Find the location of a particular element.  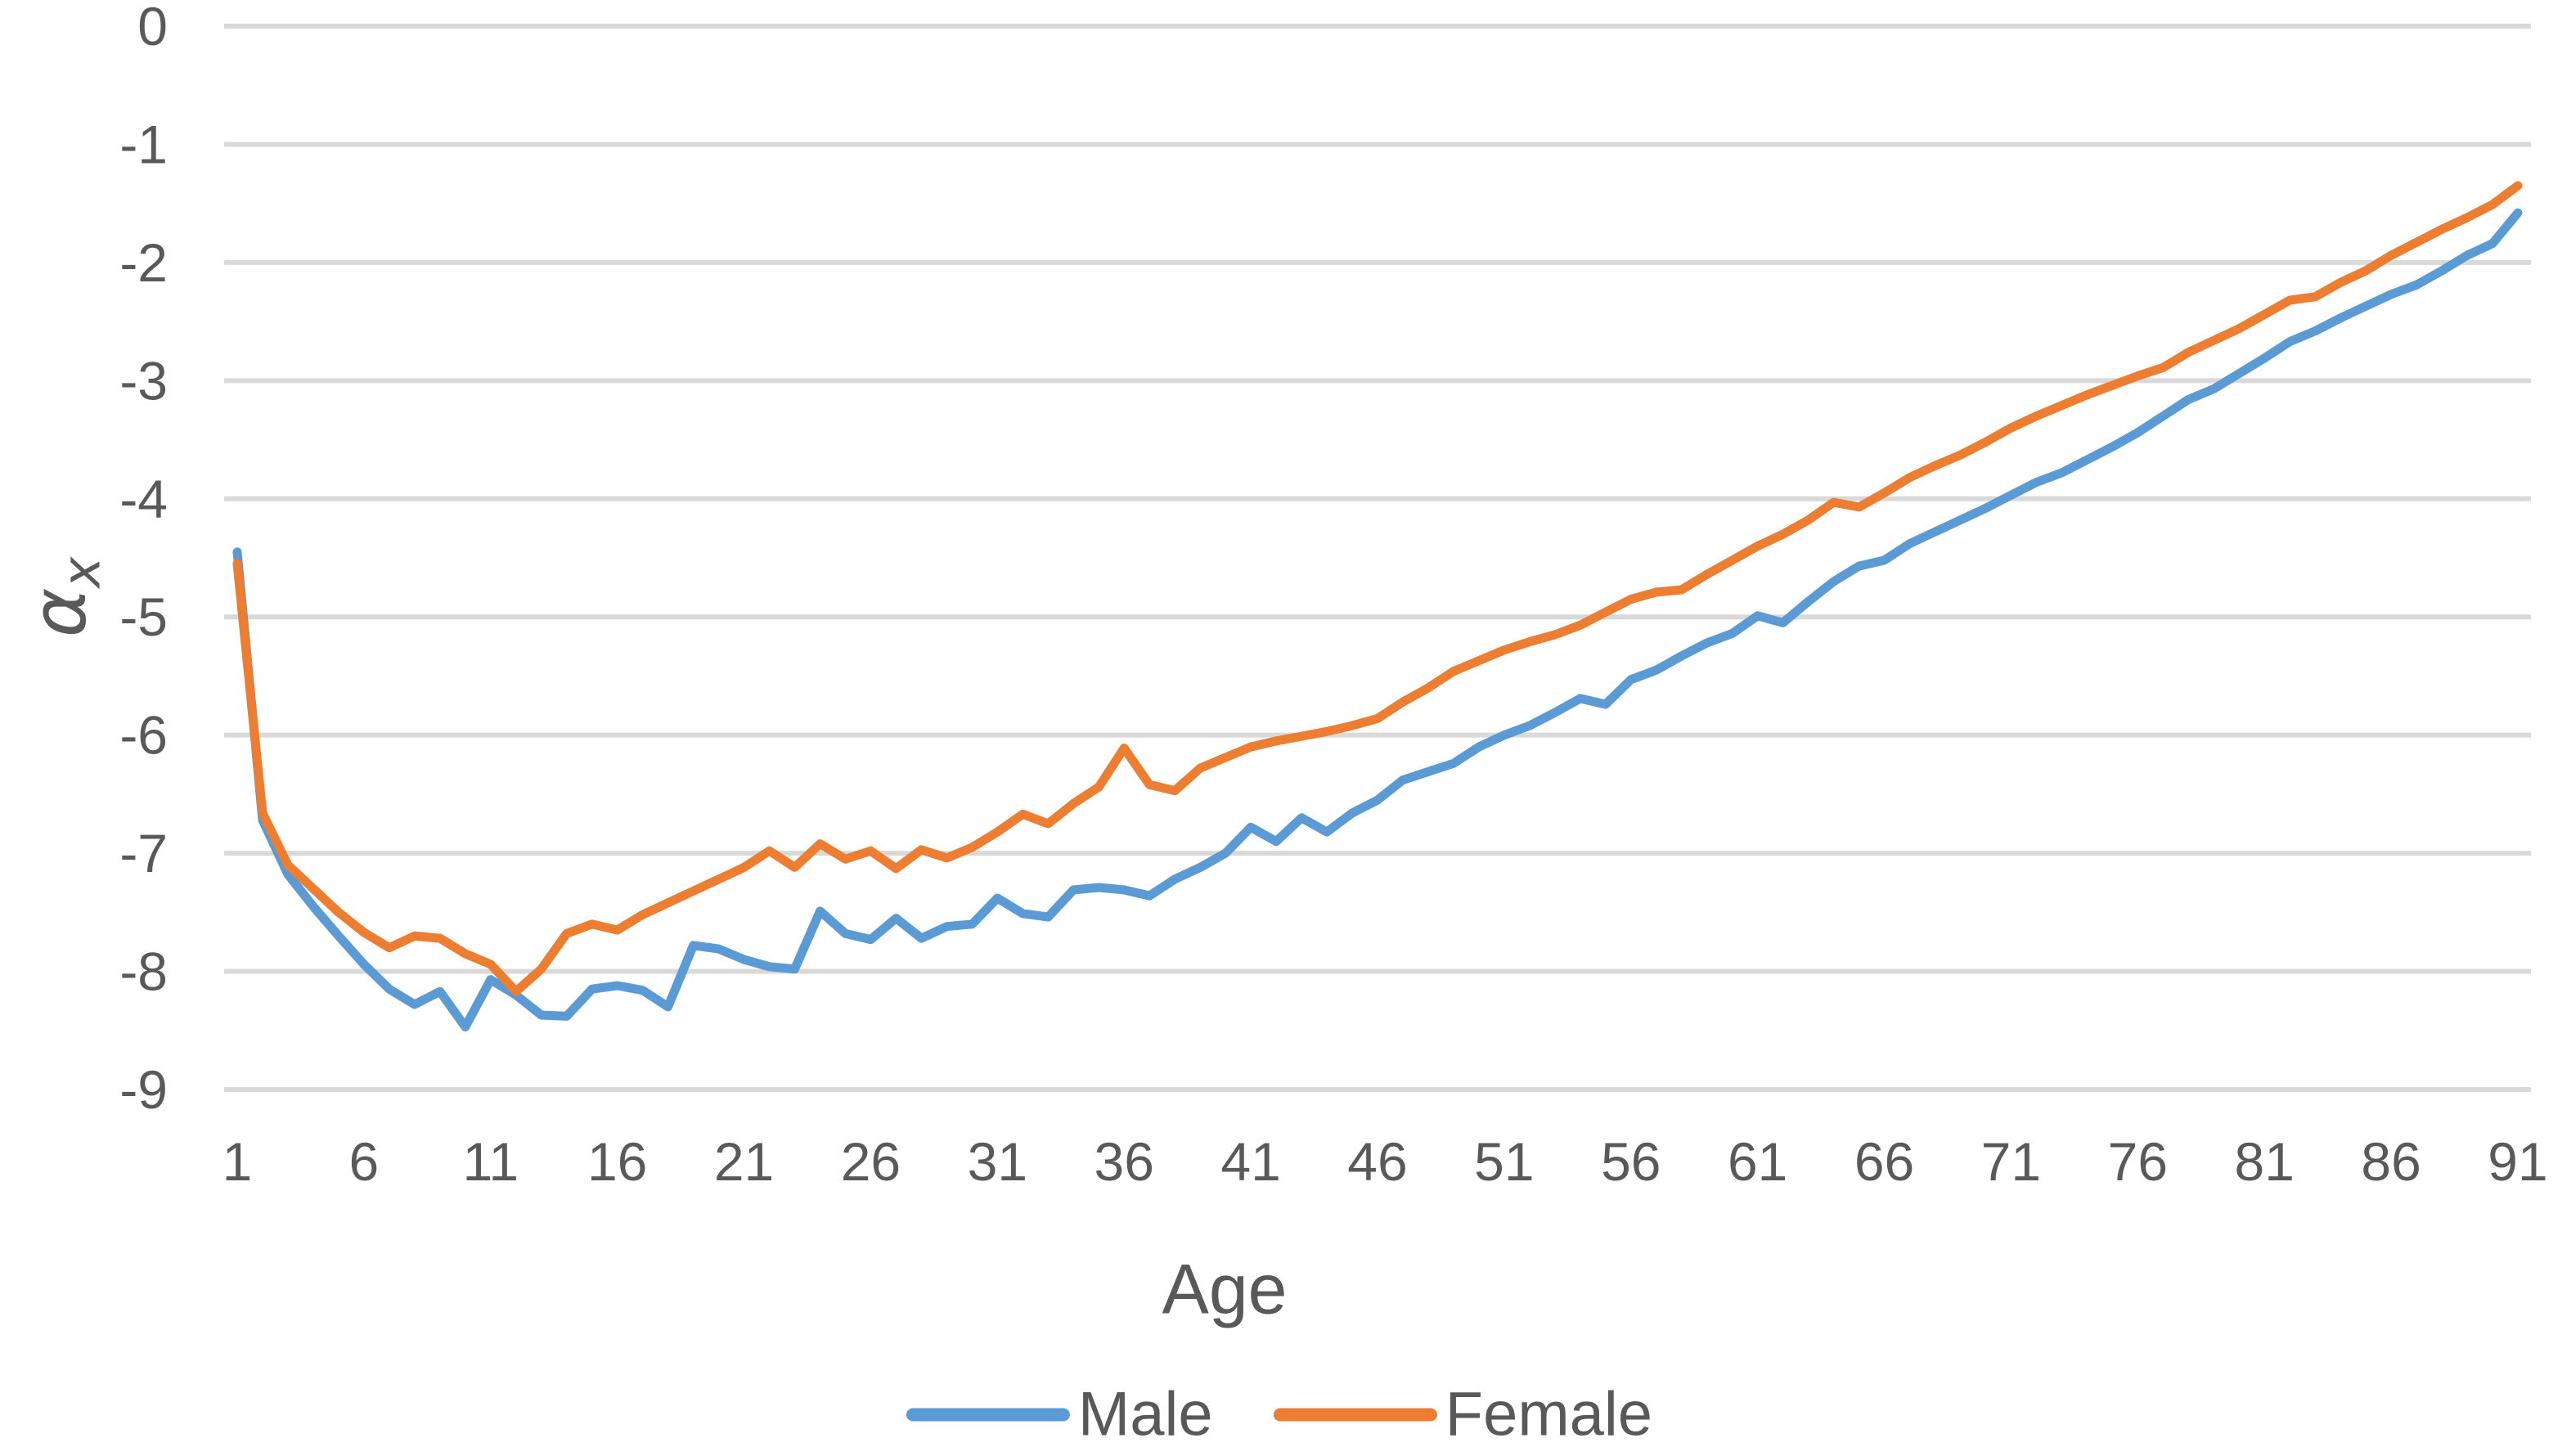

legend-item-male: Male is located at coordinates (1060, 1415).